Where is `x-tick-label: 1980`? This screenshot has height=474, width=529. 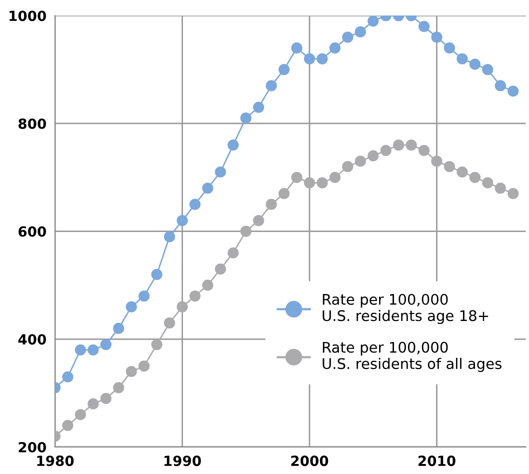 x-tick-label: 1980 is located at coordinates (55, 461).